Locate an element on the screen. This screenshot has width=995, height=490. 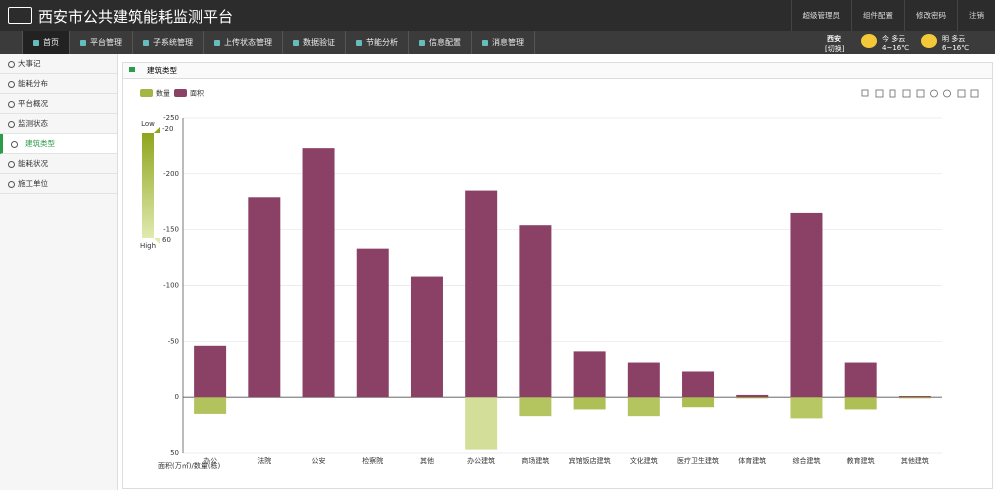
x-tick-label: 体育建筑 is located at coordinates (752, 460).